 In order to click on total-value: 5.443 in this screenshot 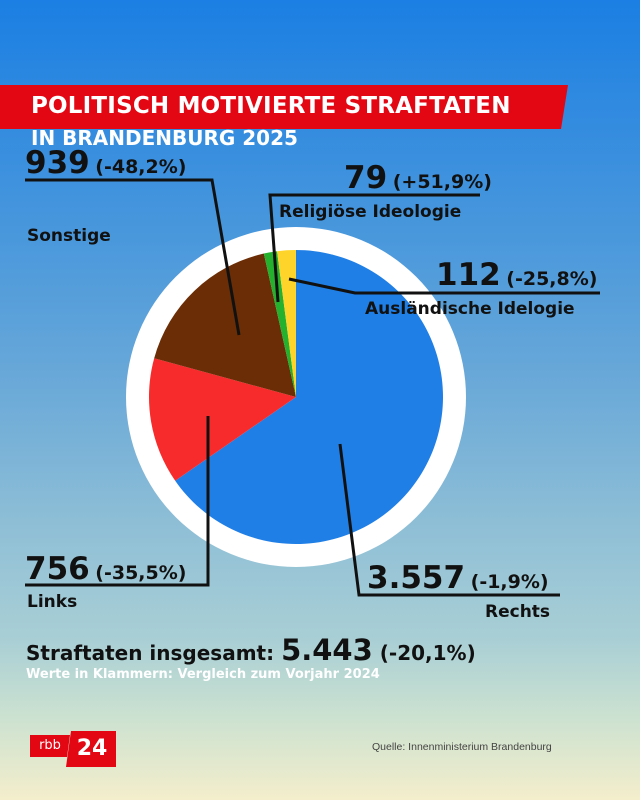, I will do `click(327, 650)`.